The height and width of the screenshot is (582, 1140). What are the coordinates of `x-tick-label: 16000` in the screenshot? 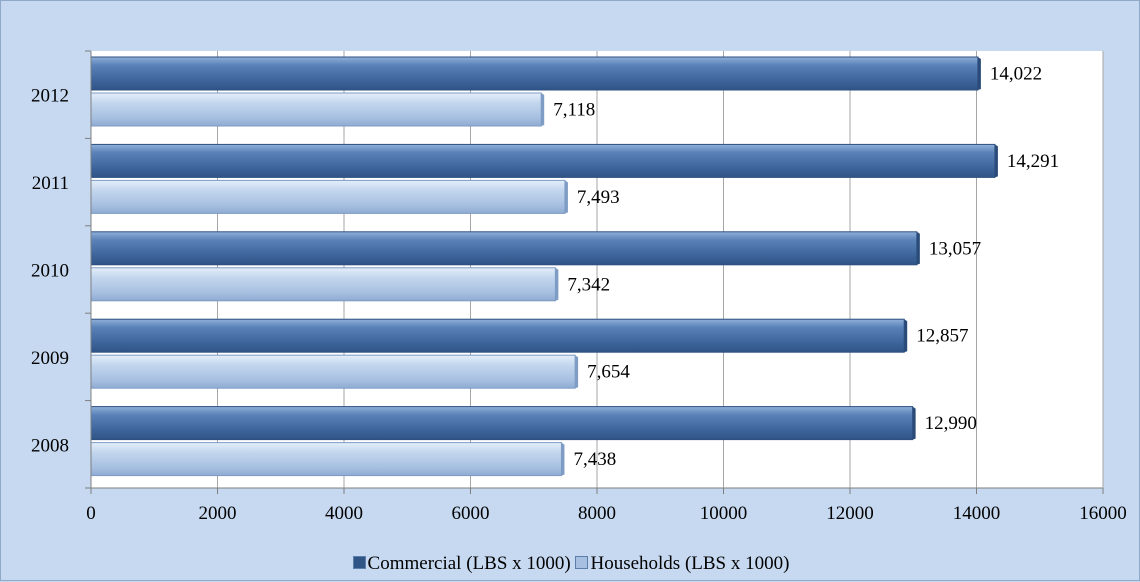 It's located at (1103, 513).